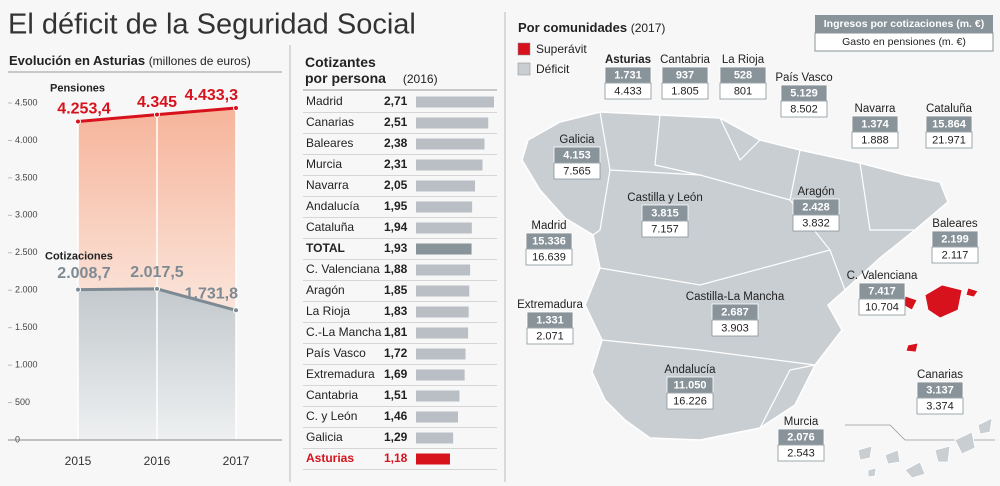  I want to click on value-label: 1,93, so click(396, 248).